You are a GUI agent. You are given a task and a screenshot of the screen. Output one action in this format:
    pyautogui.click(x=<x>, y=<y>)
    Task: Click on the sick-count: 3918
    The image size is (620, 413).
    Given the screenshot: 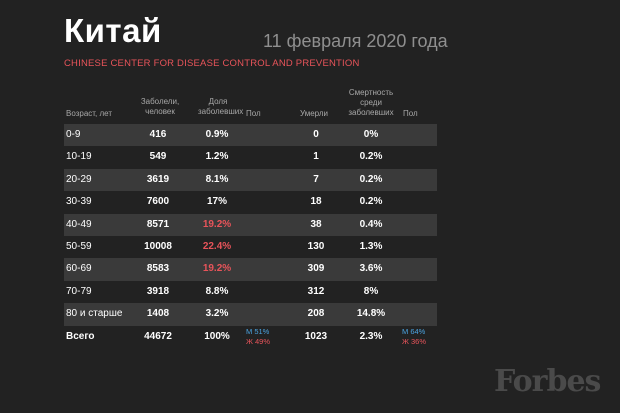 What is the action you would take?
    pyautogui.click(x=158, y=291)
    